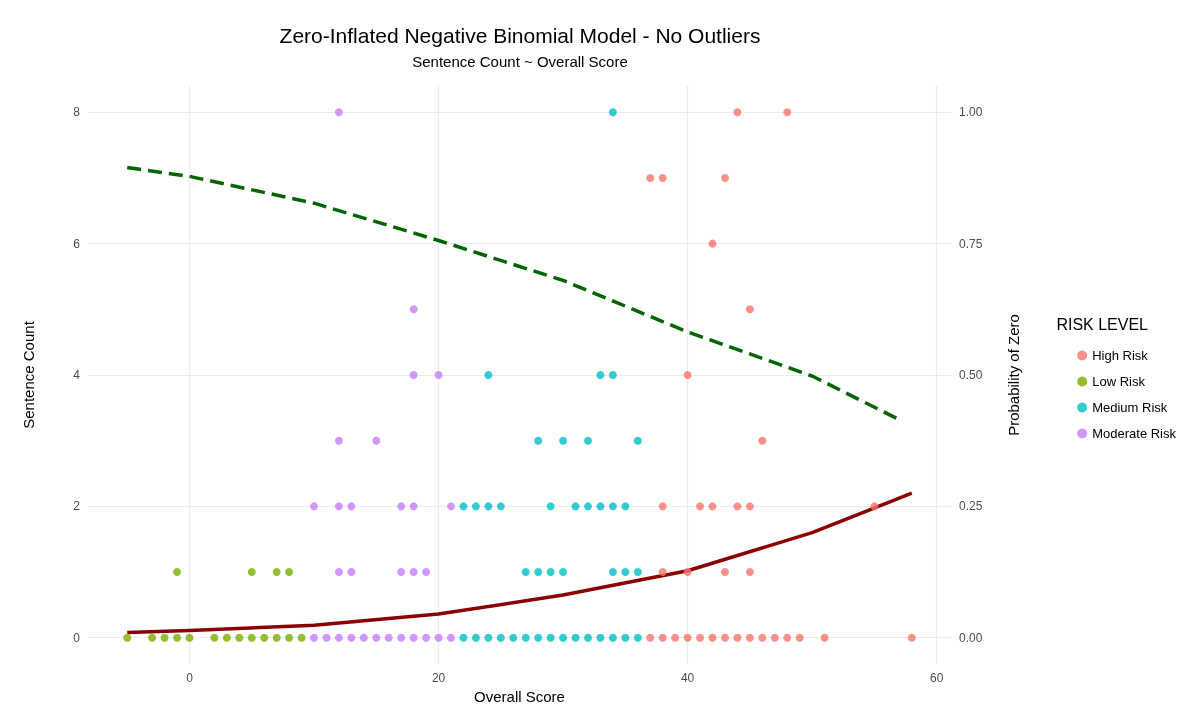 Image resolution: width=1197 pixels, height=720 pixels. I want to click on y2-tick-label: 0.75, so click(971, 243).